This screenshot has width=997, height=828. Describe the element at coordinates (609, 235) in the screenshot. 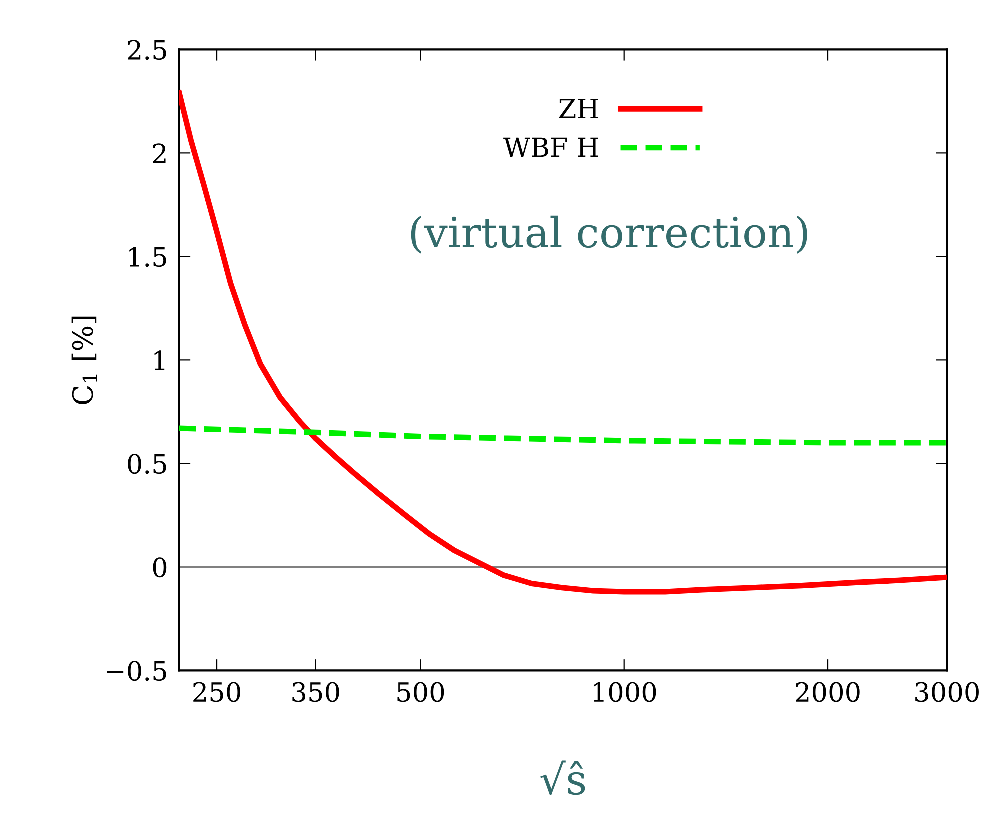

I see `annotation: (virtual correction)` at that location.